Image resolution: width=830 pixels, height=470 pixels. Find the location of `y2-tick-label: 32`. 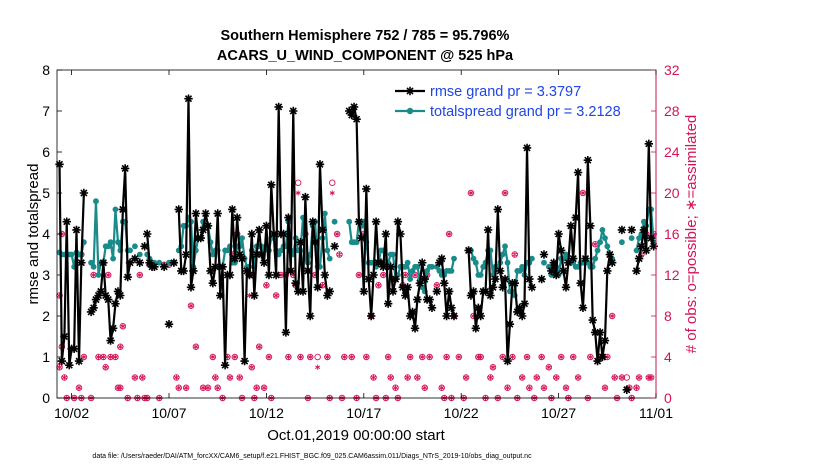

y2-tick-label: 32 is located at coordinates (672, 70).